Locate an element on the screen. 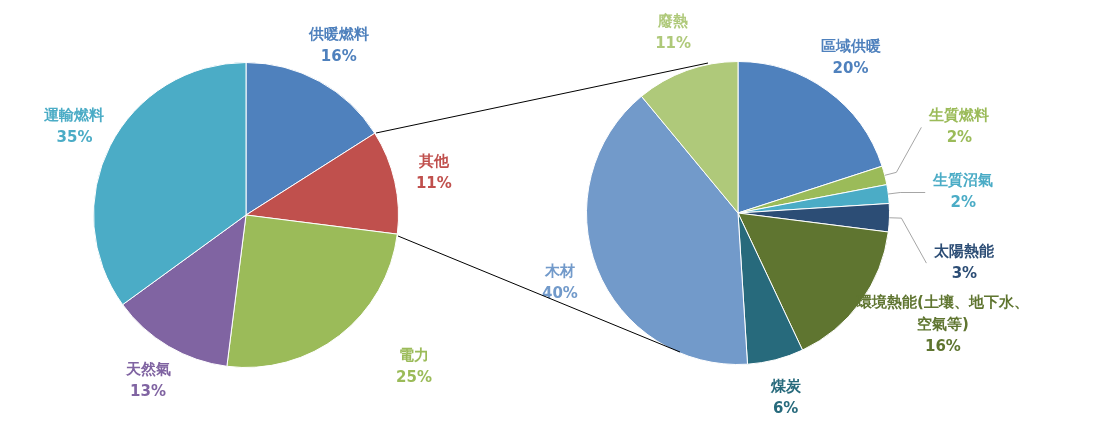 The height and width of the screenshot is (442, 1098). slice-label: 煤炭 is located at coordinates (785, 386).